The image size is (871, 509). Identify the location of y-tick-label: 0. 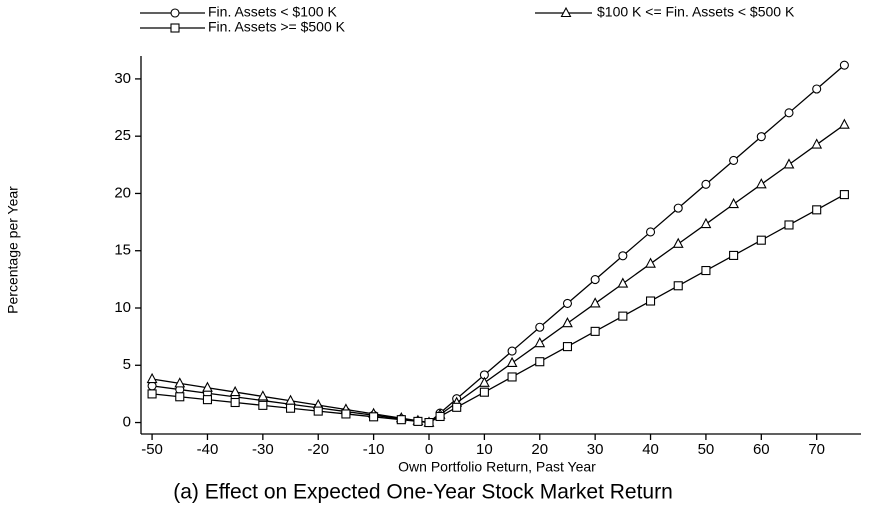
(127, 422).